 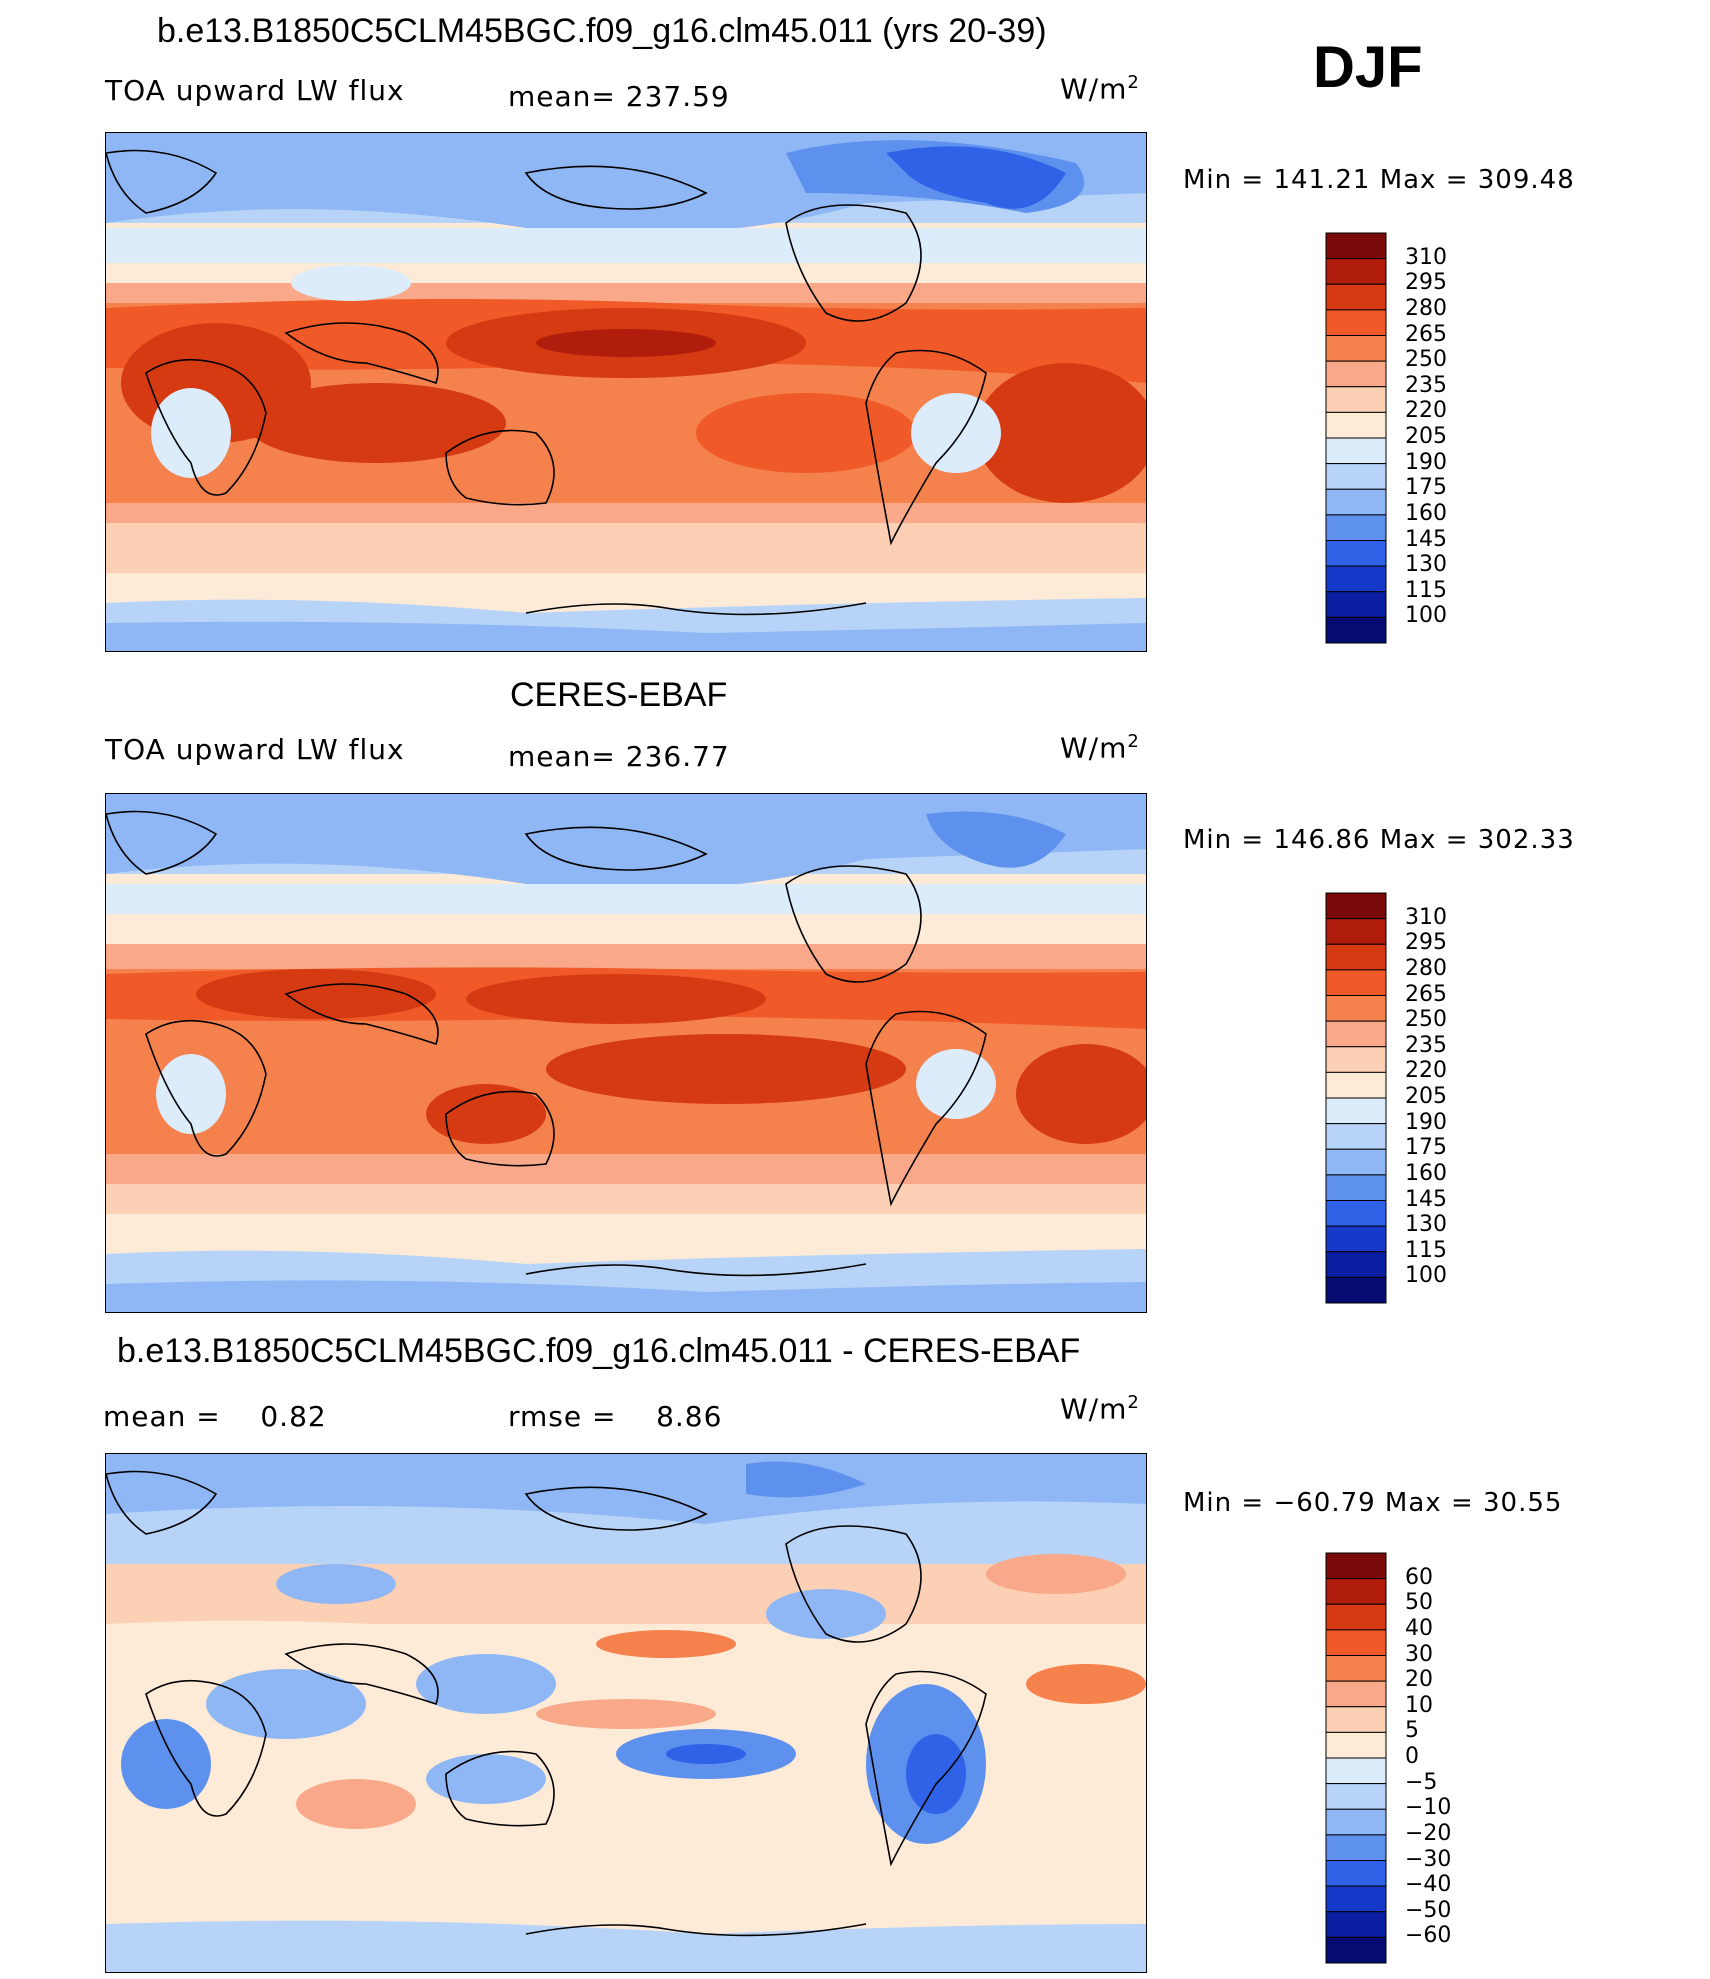 What do you see at coordinates (1419, 1654) in the screenshot?
I see `panel3-colorbar-label: 30` at bounding box center [1419, 1654].